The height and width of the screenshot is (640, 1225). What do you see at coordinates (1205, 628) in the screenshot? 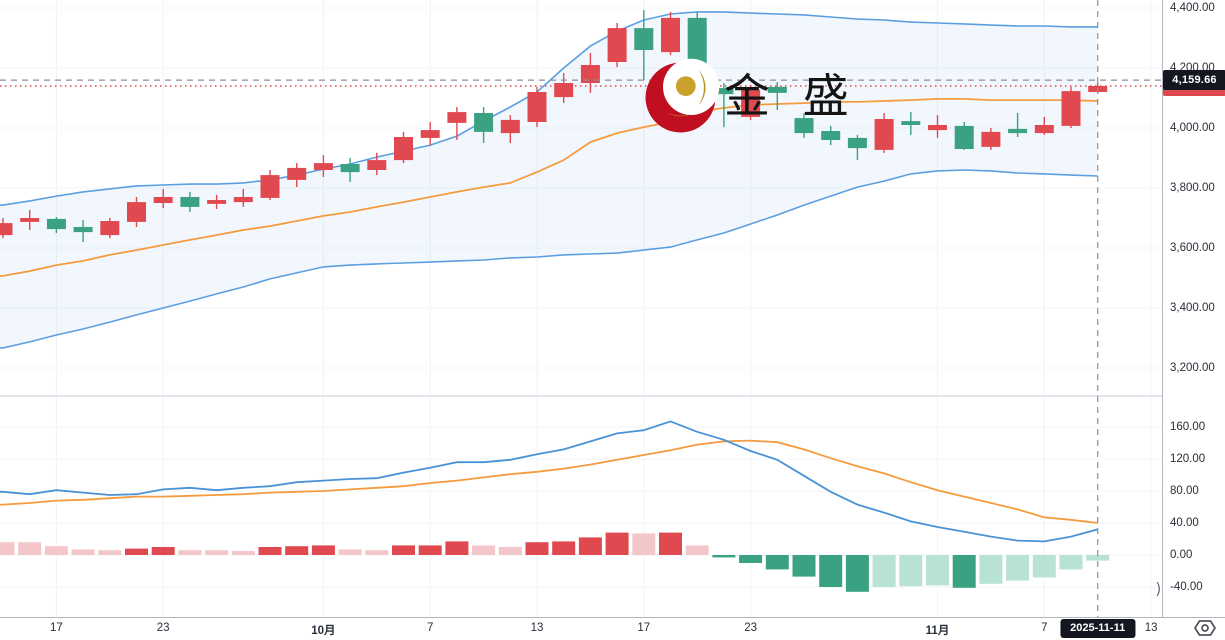
I see `hexagon-eye-icon` at bounding box center [1205, 628].